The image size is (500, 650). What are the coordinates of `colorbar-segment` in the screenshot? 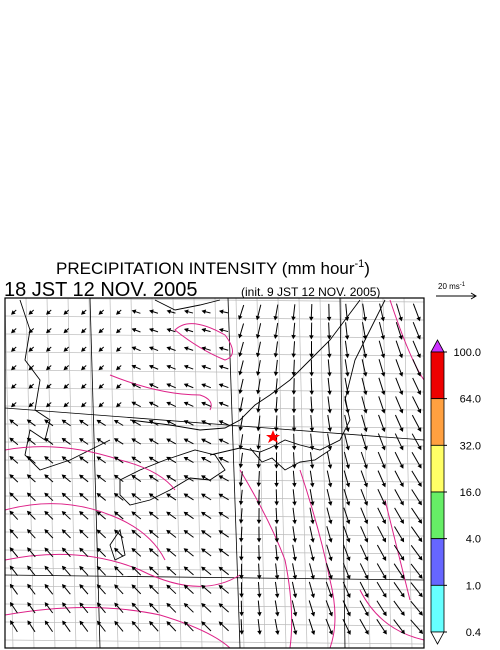 It's located at (437, 562).